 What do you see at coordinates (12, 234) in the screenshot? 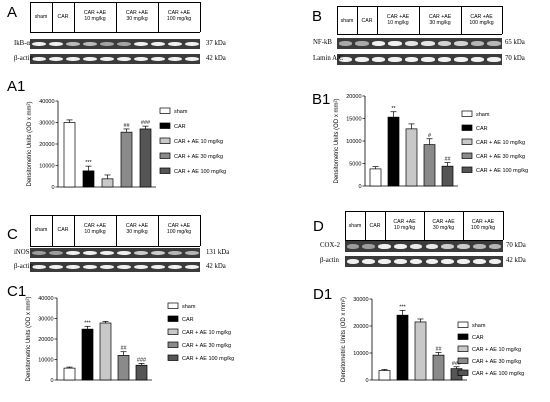
I see `panel-letter-c: C` at bounding box center [12, 234].